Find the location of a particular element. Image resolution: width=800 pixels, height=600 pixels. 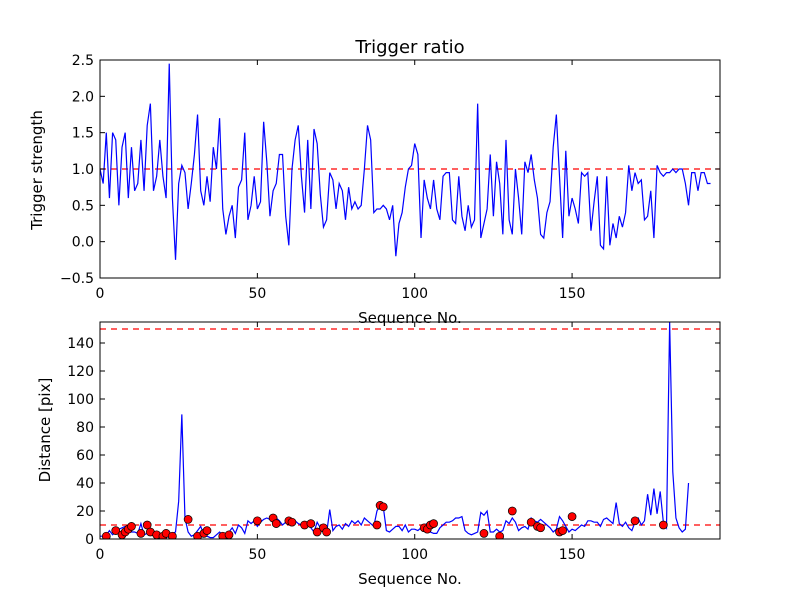

chart-bottom-ytick-label: 20 is located at coordinates (85, 512).